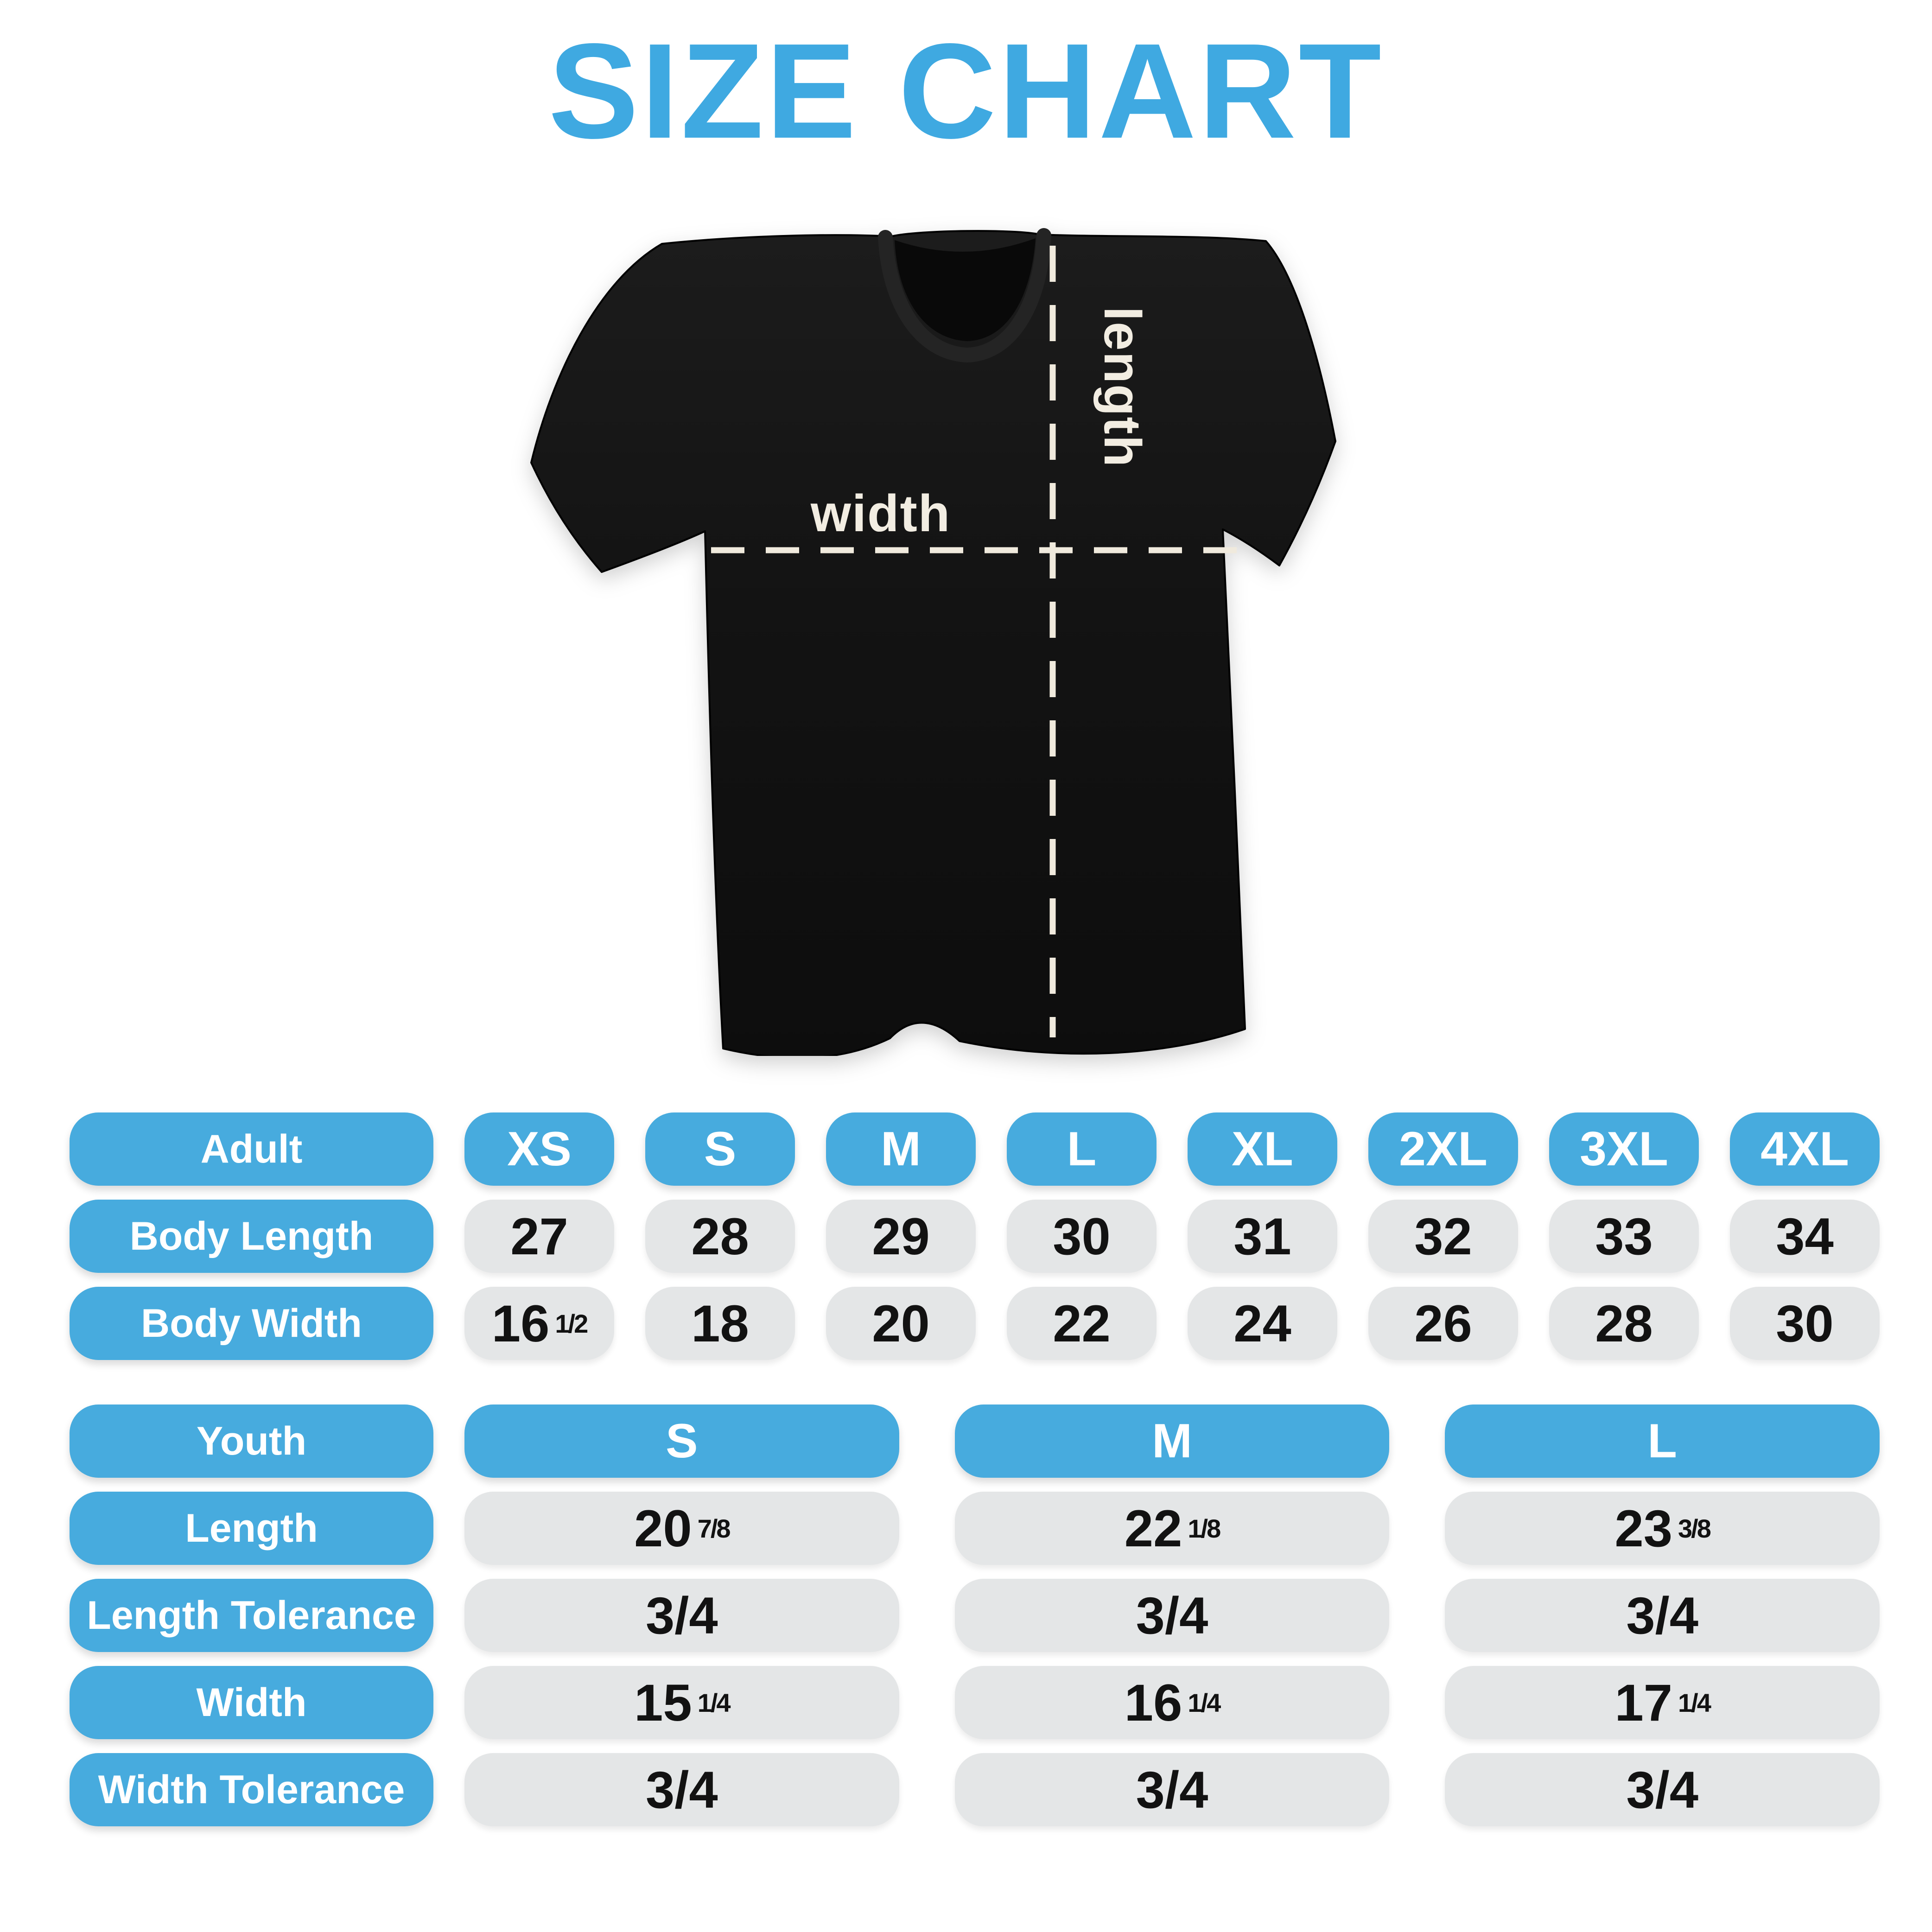  I want to click on row-label: Length, so click(251, 1528).